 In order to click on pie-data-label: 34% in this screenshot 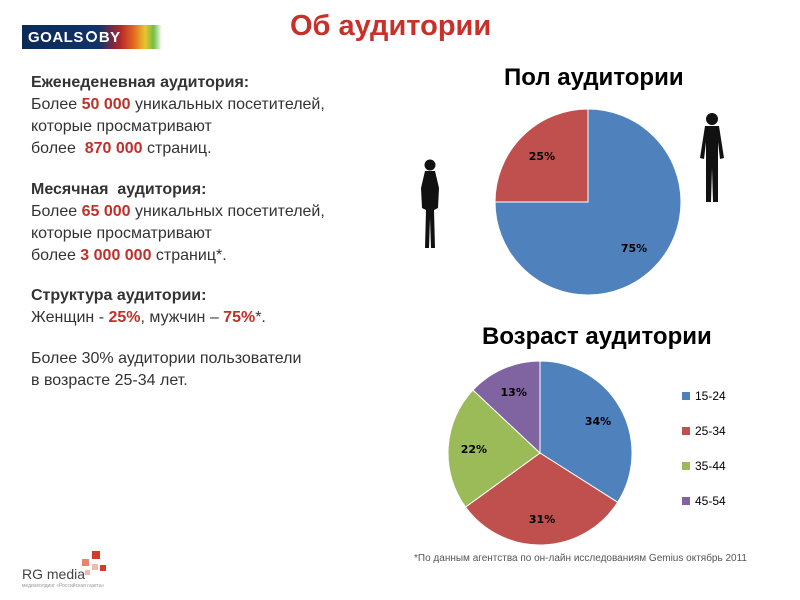, I will do `click(598, 421)`.